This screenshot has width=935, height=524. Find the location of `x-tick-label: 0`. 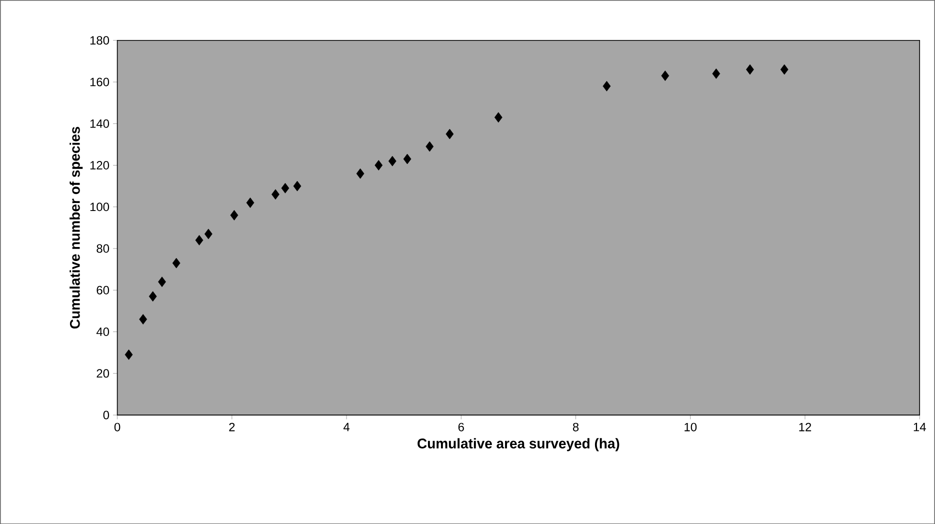

x-tick-label: 0 is located at coordinates (117, 427).